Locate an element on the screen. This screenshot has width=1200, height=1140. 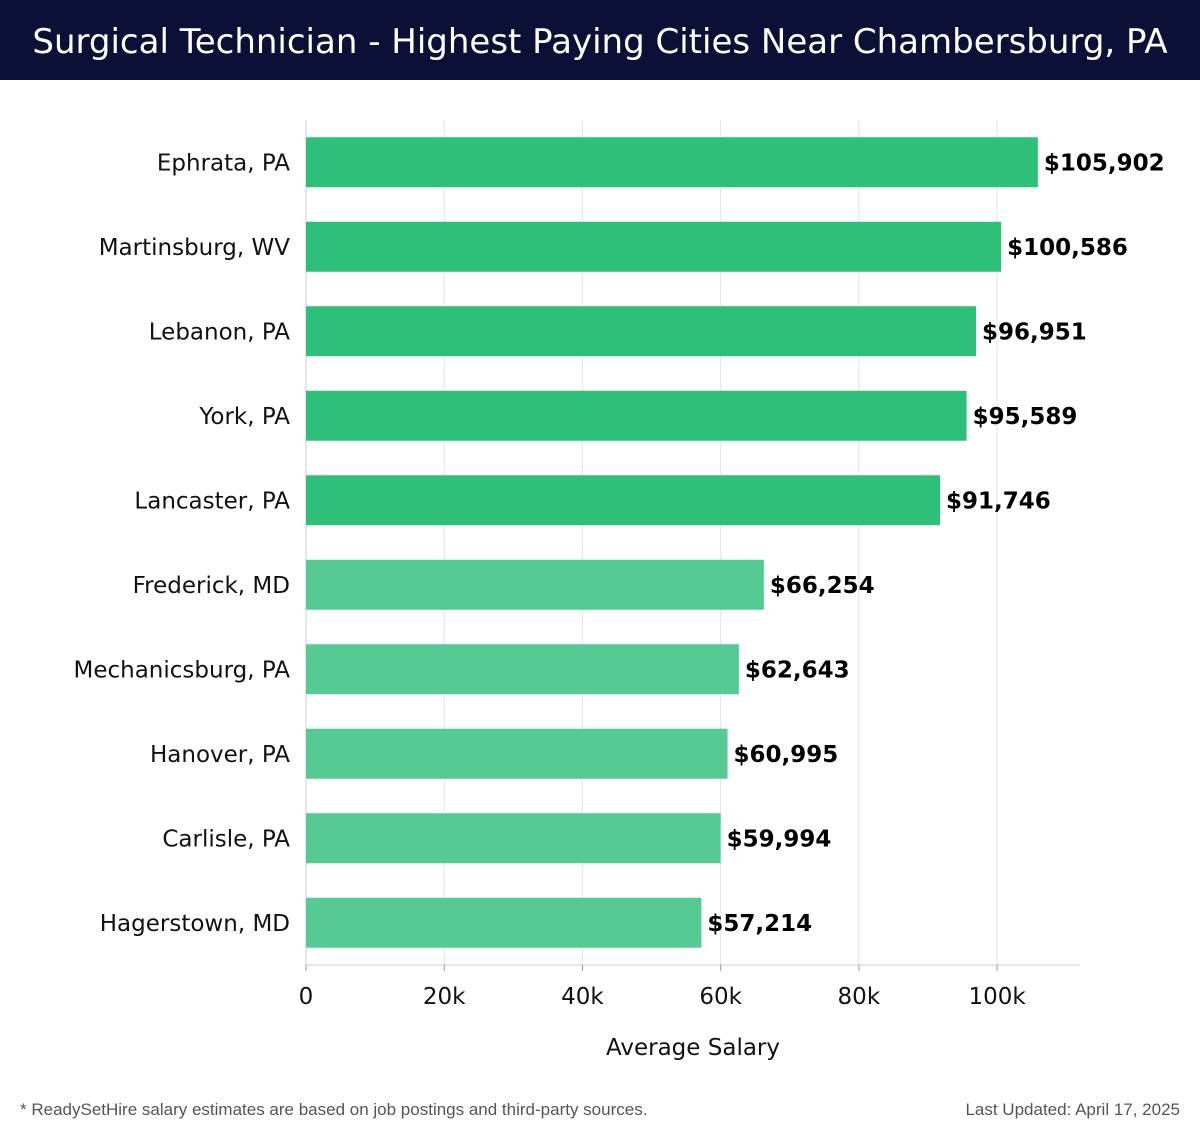
category-label: Martinsburg, WV is located at coordinates (195, 248).